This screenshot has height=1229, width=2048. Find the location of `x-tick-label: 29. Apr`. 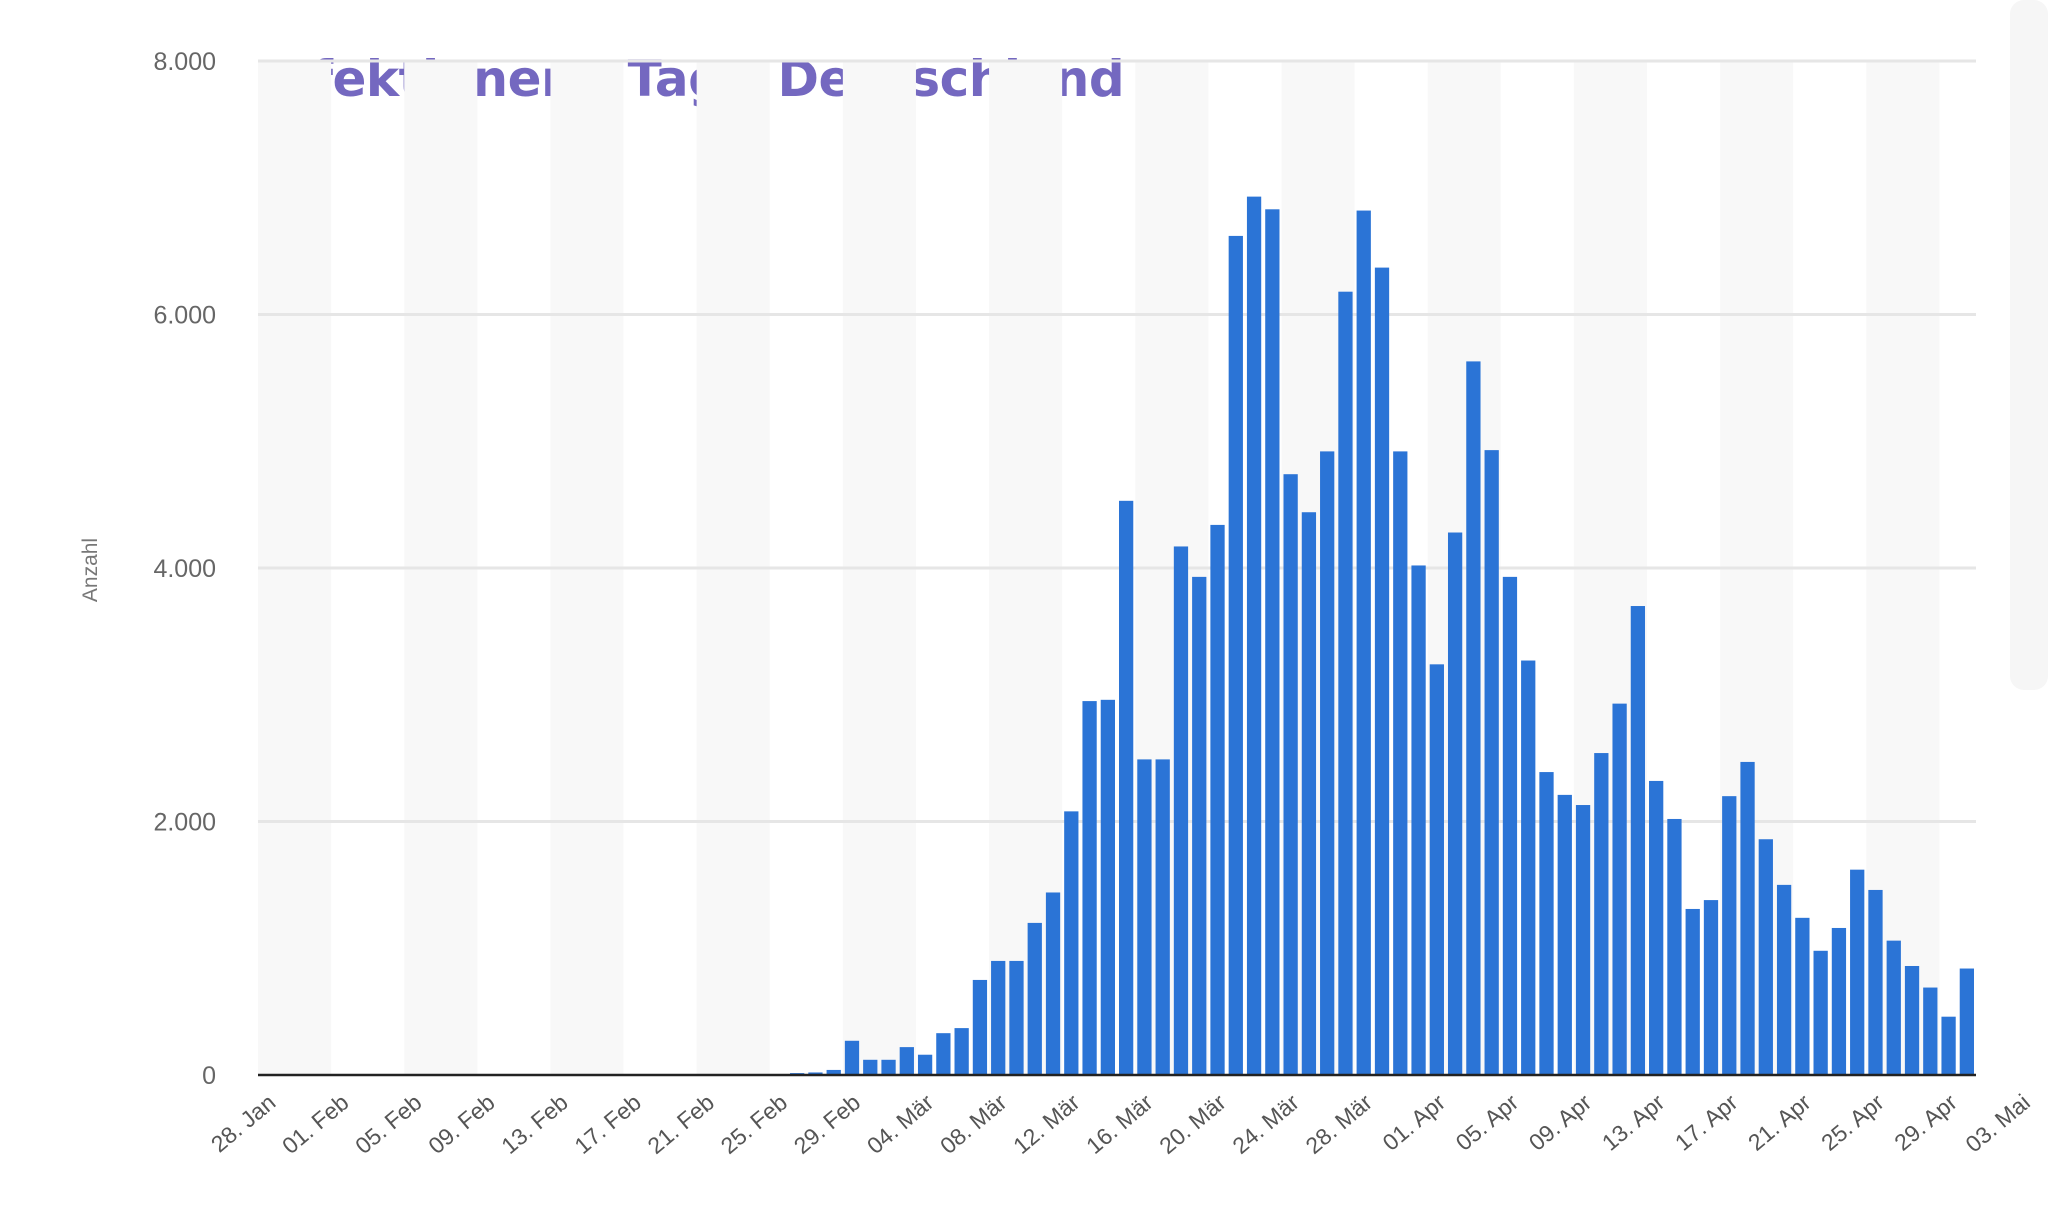

x-tick-label: 29. Apr is located at coordinates (1925, 1122).